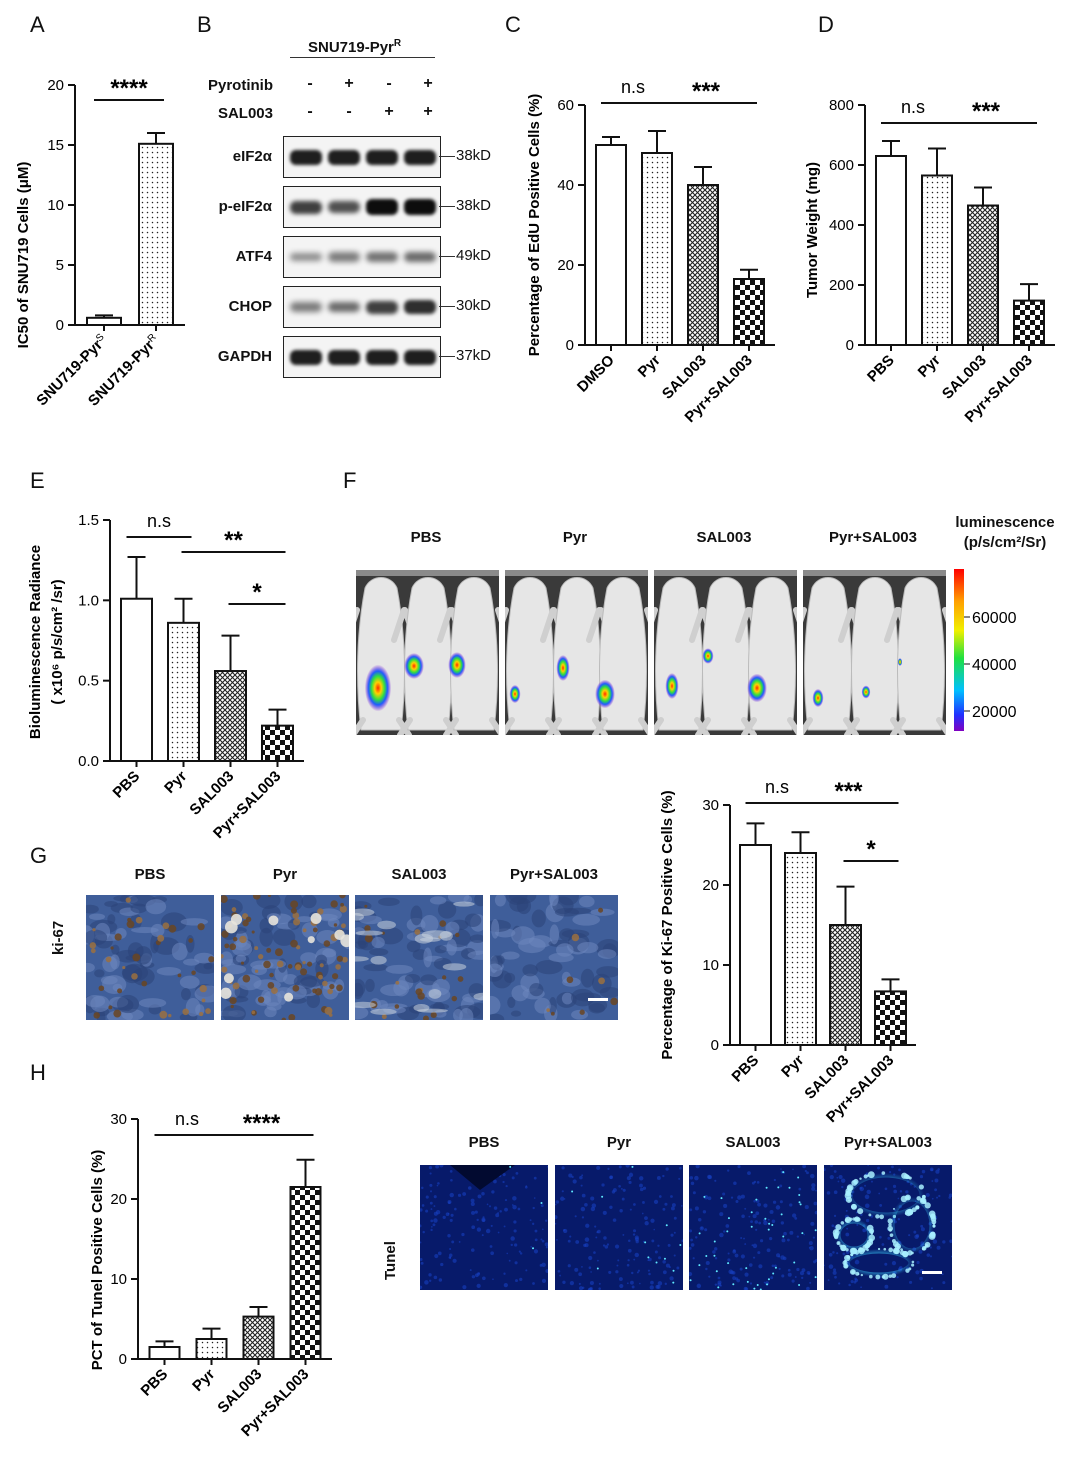  What do you see at coordinates (60, 265) in the screenshot?
I see `y-tick-label: 5` at bounding box center [60, 265].